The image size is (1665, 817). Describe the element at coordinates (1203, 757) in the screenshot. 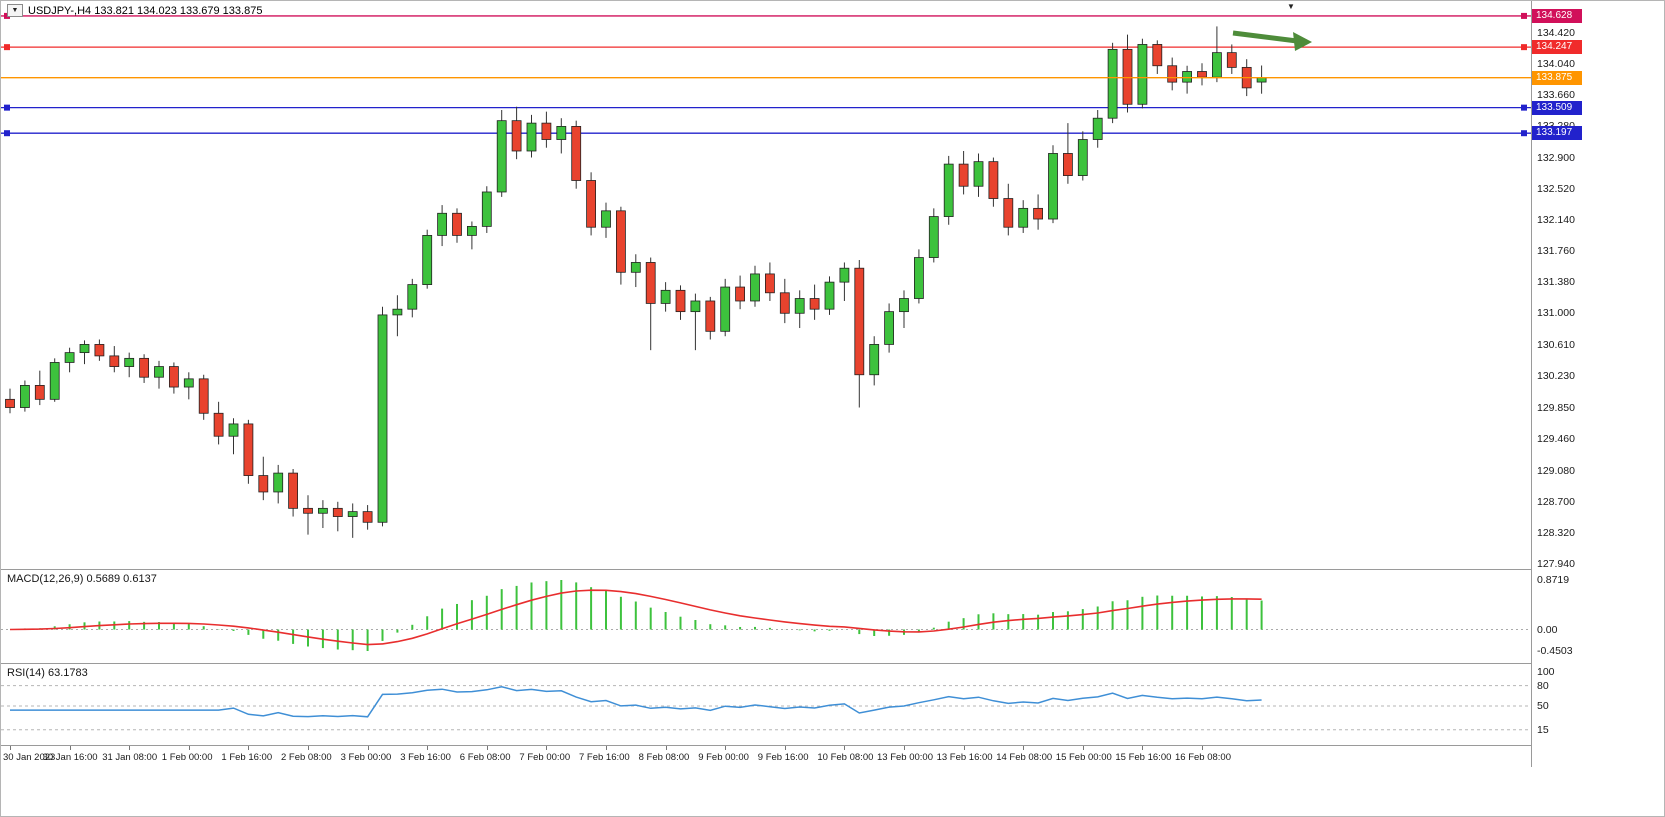

I see `time-axis-label: 16 Feb 08:00` at that location.